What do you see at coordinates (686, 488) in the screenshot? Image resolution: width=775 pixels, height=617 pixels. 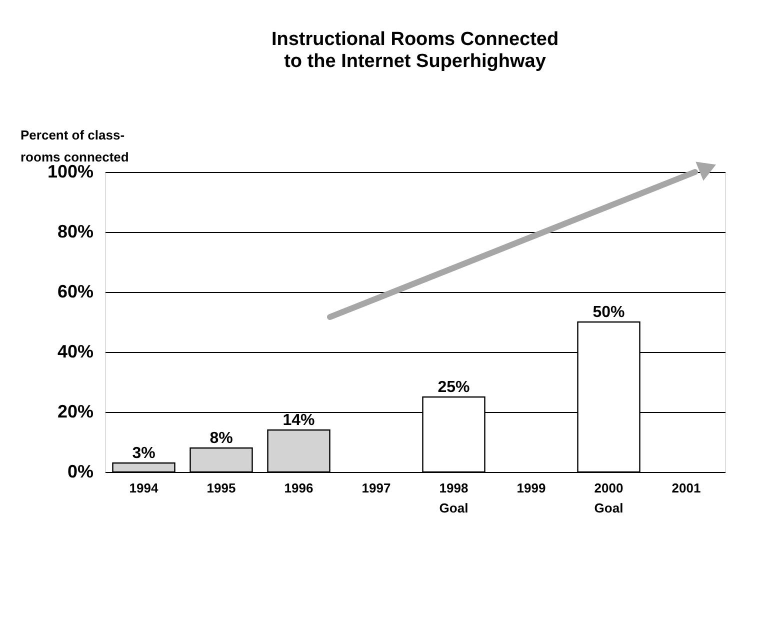 I see `x-tick-label: 2001` at bounding box center [686, 488].